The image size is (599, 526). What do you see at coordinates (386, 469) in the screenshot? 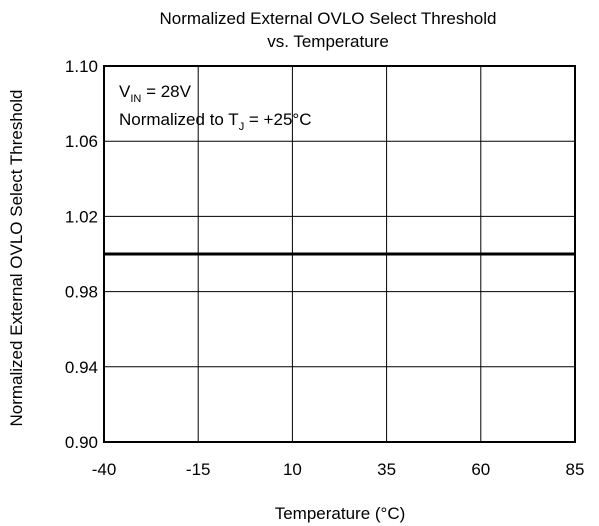
I see `x-tick-label: 35` at bounding box center [386, 469].